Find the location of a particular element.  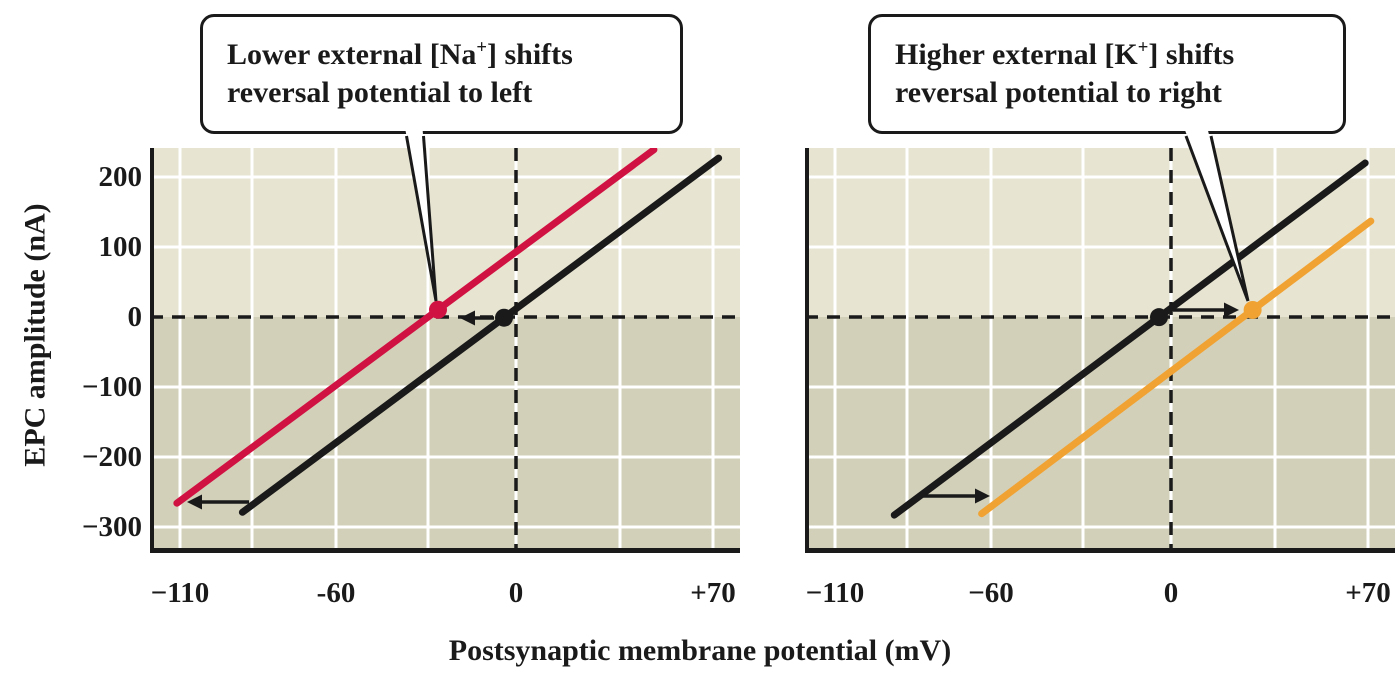

callout-text: reversal potential to right is located at coordinates (1058, 92).